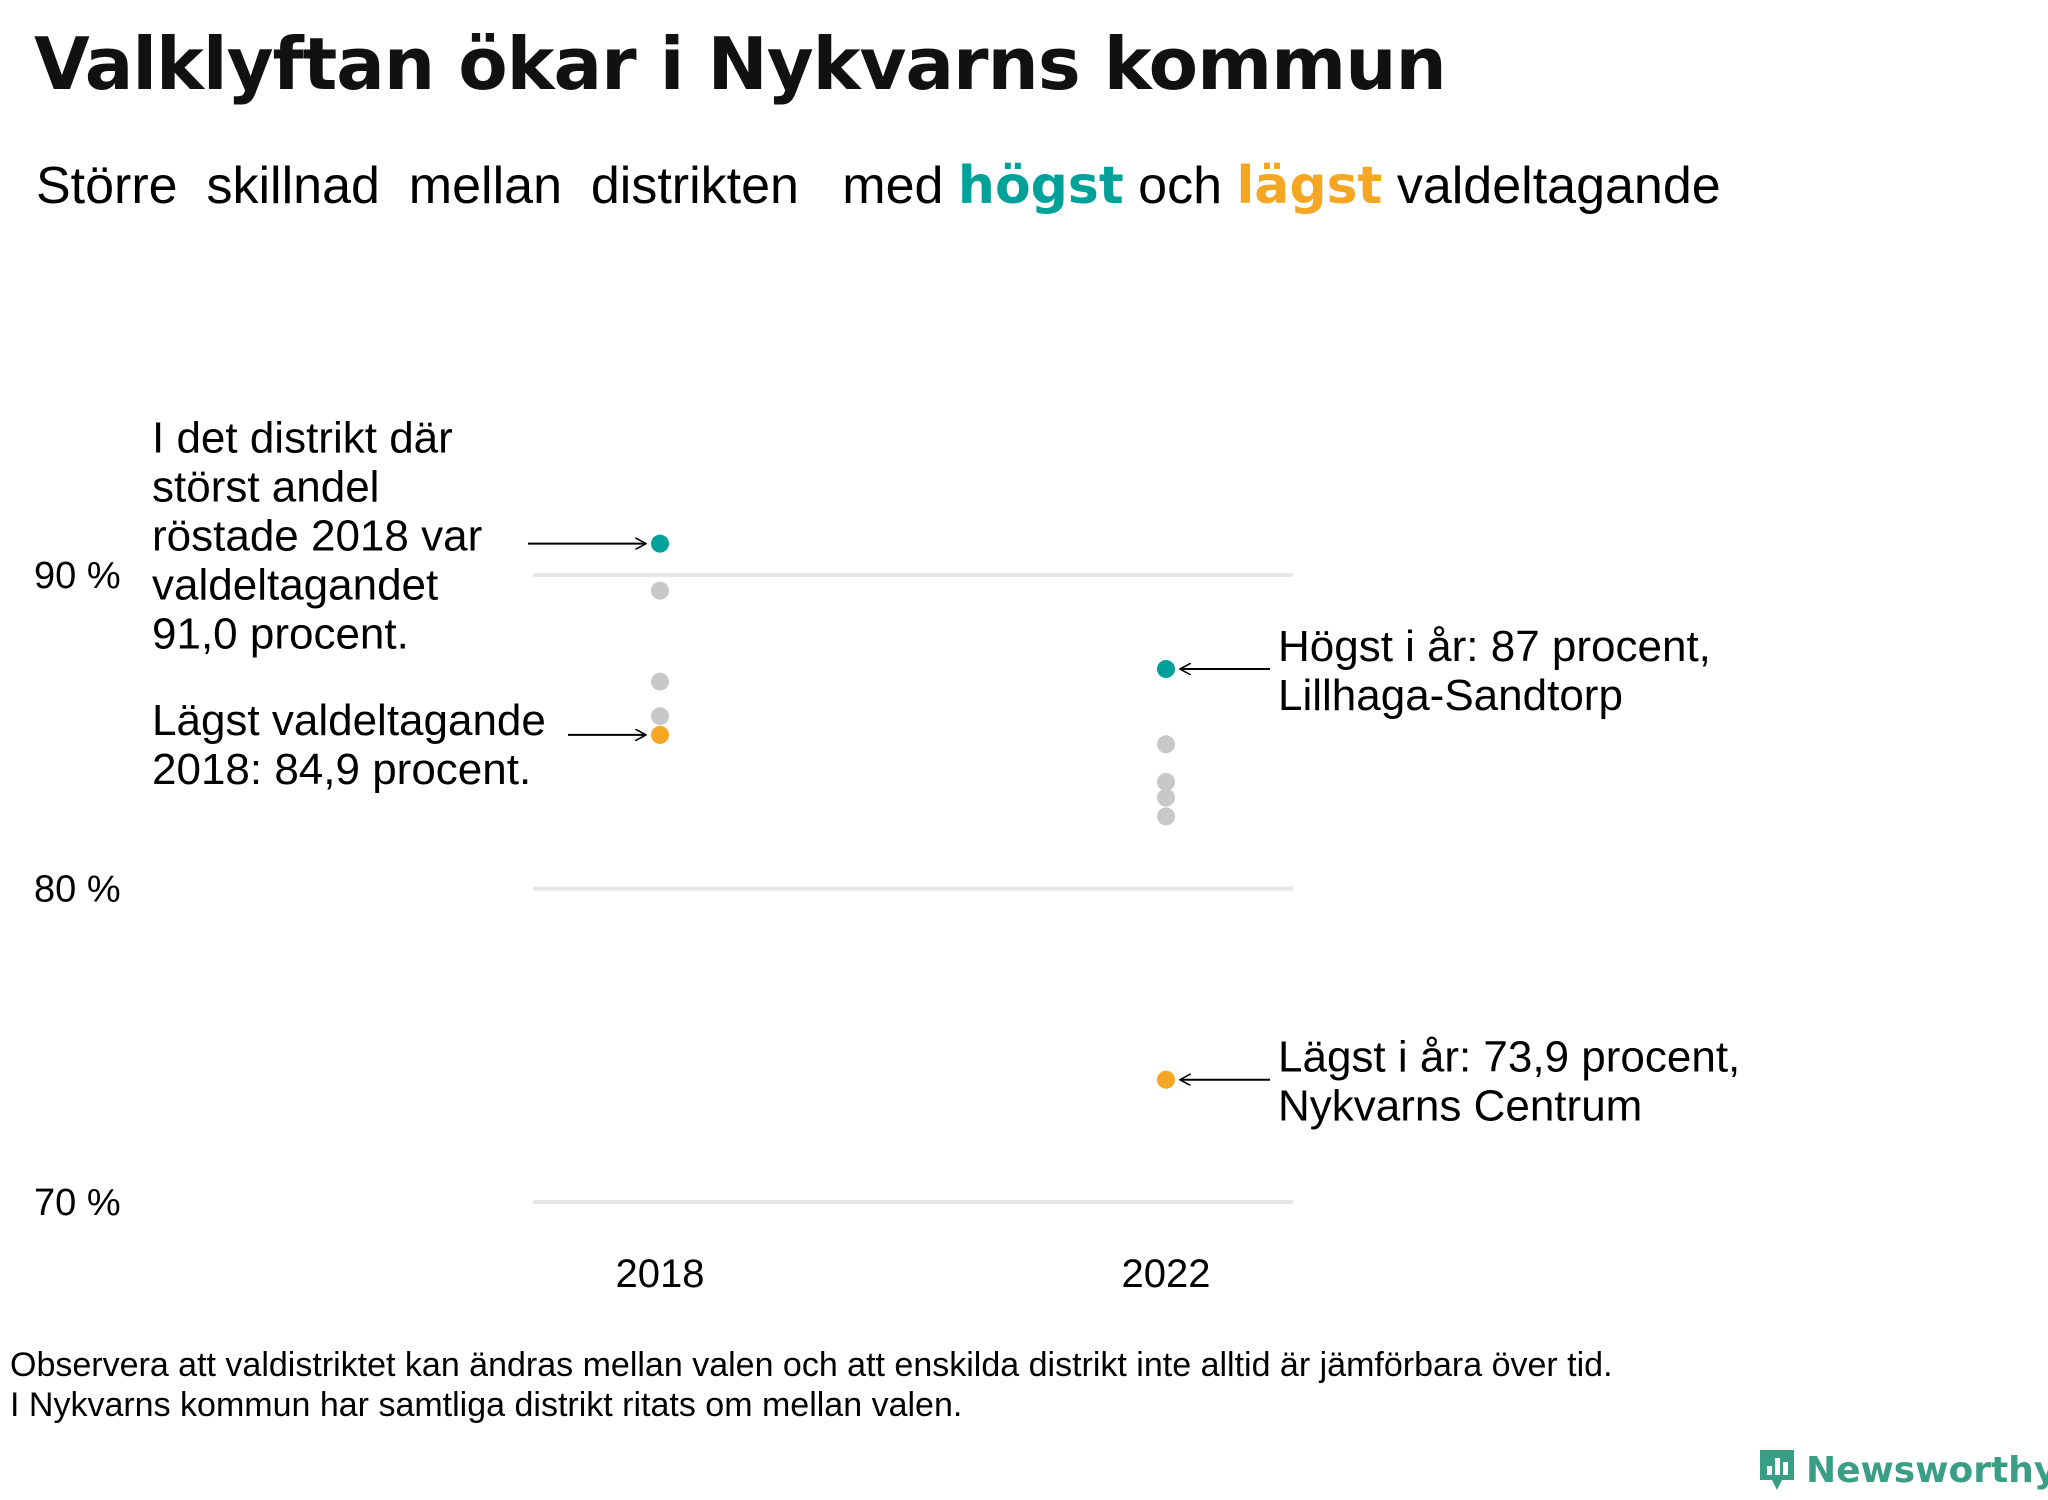 The image size is (2048, 1500). I want to click on subtitle-text-start: Större skillnad mellan distrikten med, so click(497, 186).